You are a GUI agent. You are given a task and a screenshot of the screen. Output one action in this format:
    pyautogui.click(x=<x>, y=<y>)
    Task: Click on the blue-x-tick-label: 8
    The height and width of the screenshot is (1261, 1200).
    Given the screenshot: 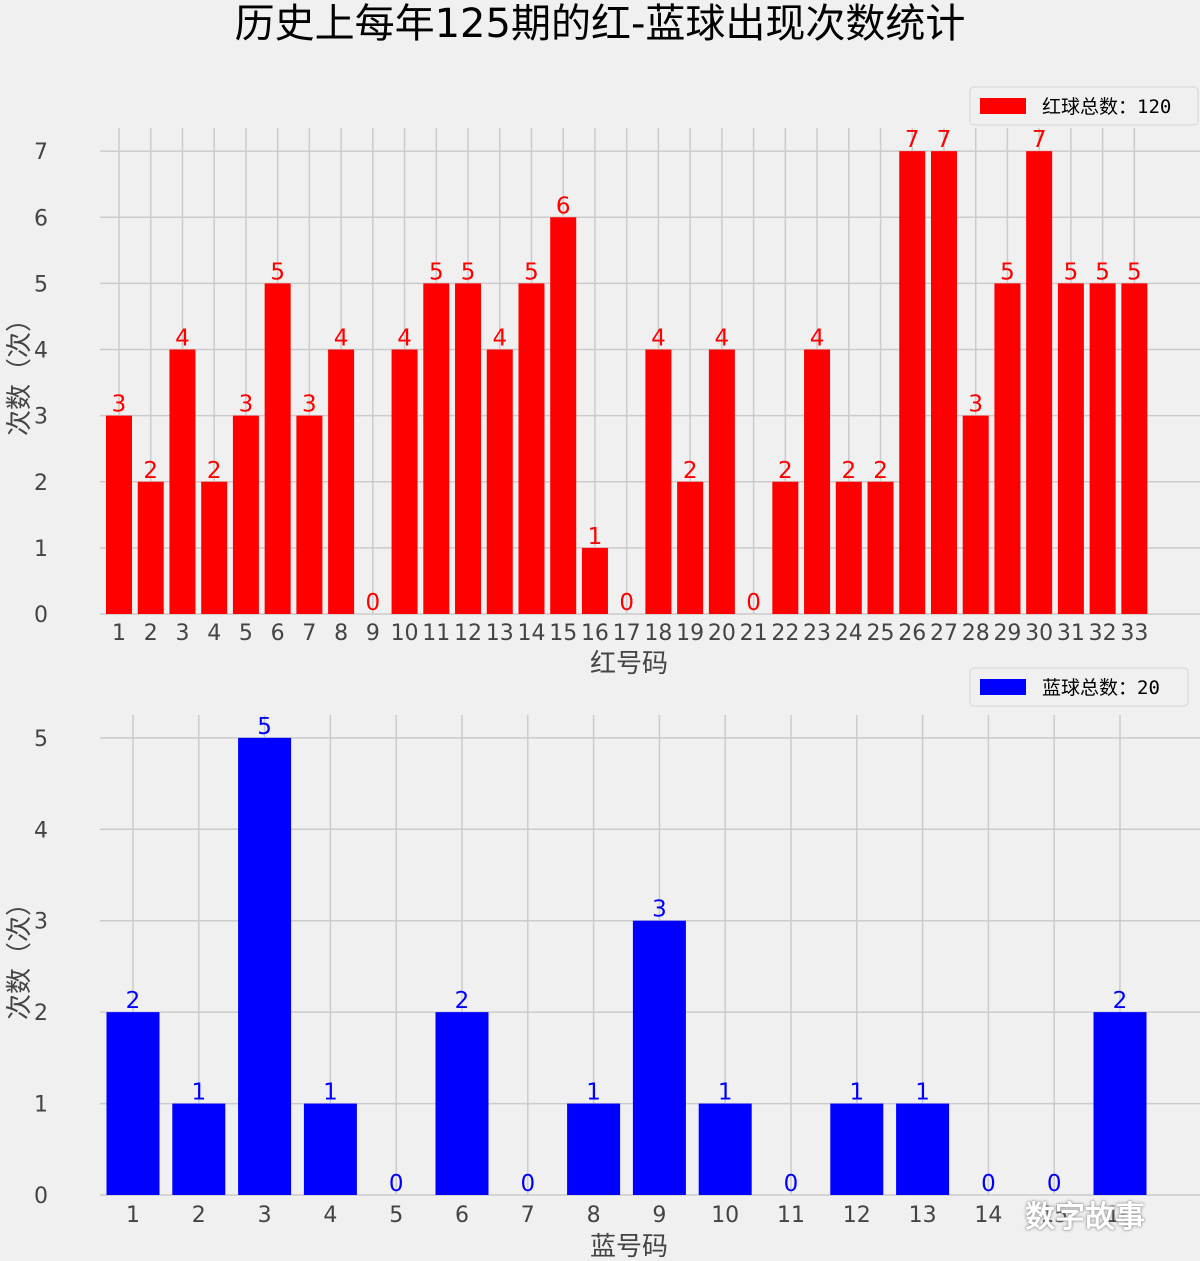 What is the action you would take?
    pyautogui.click(x=594, y=1215)
    